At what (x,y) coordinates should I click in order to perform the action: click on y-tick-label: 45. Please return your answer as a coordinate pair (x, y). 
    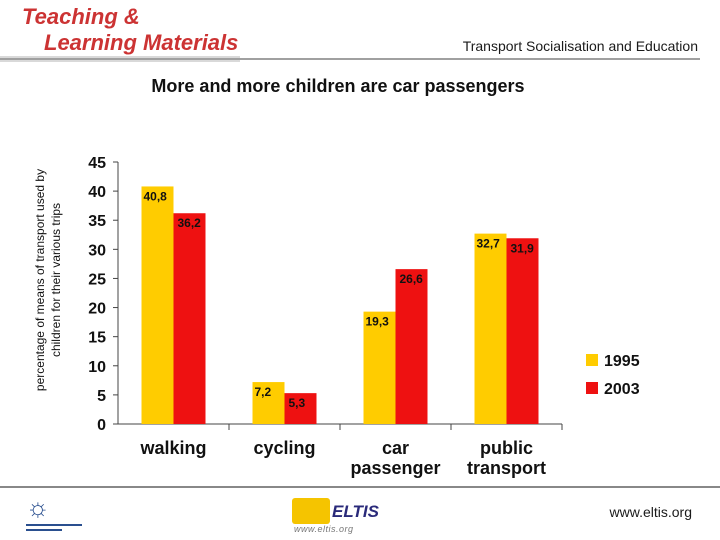
    Looking at the image, I should click on (97, 163).